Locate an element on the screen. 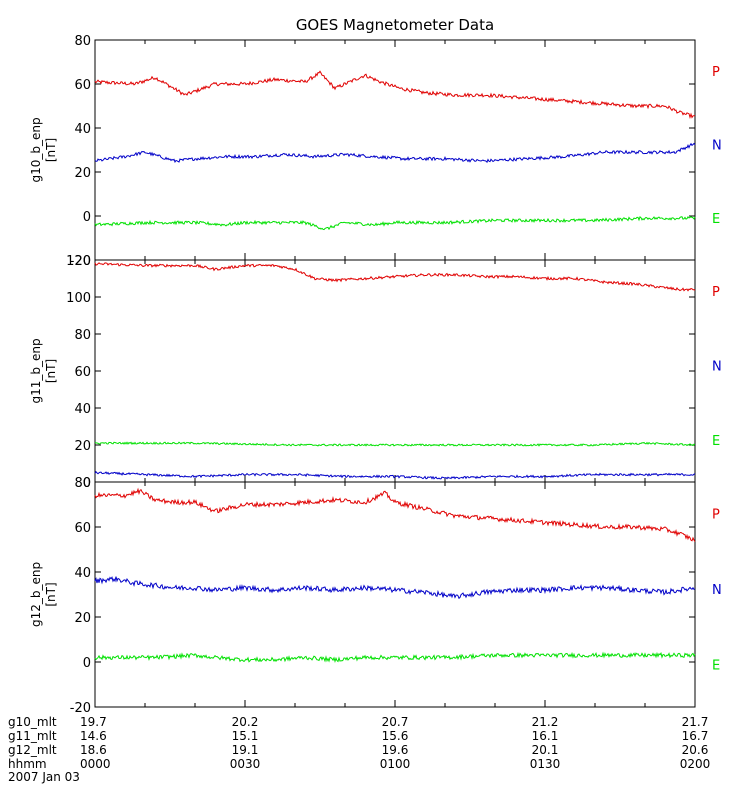 Image resolution: width=750 pixels, height=800 pixels. y-axis-label: g10_b_enp is located at coordinates (36, 149).